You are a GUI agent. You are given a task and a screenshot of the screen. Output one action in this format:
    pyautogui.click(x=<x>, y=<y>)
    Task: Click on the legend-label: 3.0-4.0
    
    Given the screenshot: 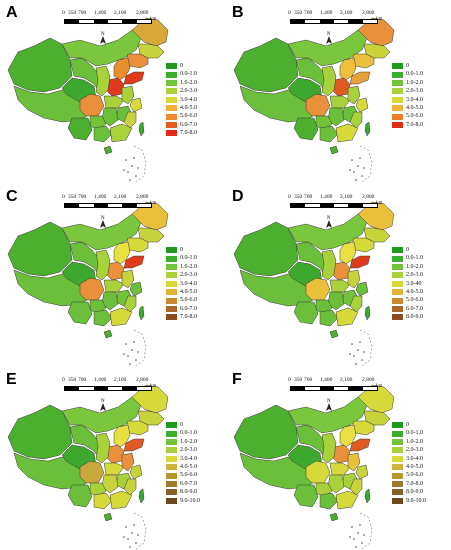 What is the action you would take?
    pyautogui.click(x=414, y=99)
    